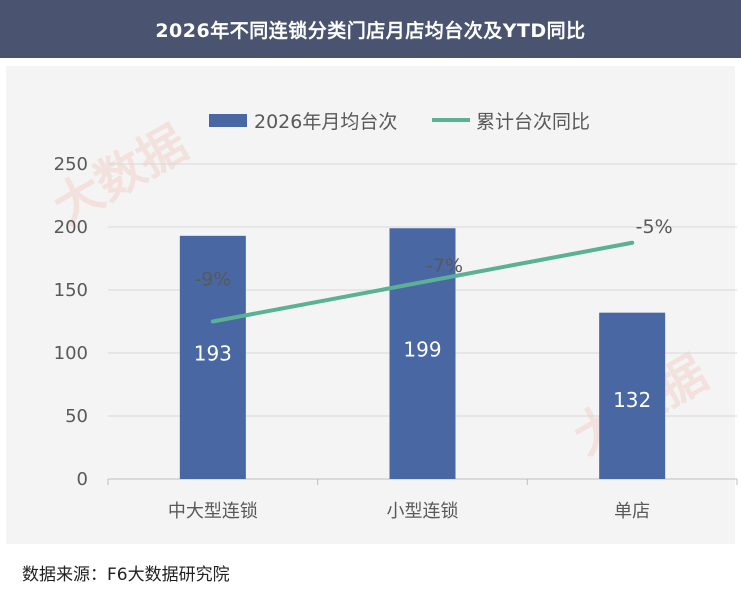 The height and width of the screenshot is (589, 741). I want to click on bar-value-label: 193, so click(213, 354).